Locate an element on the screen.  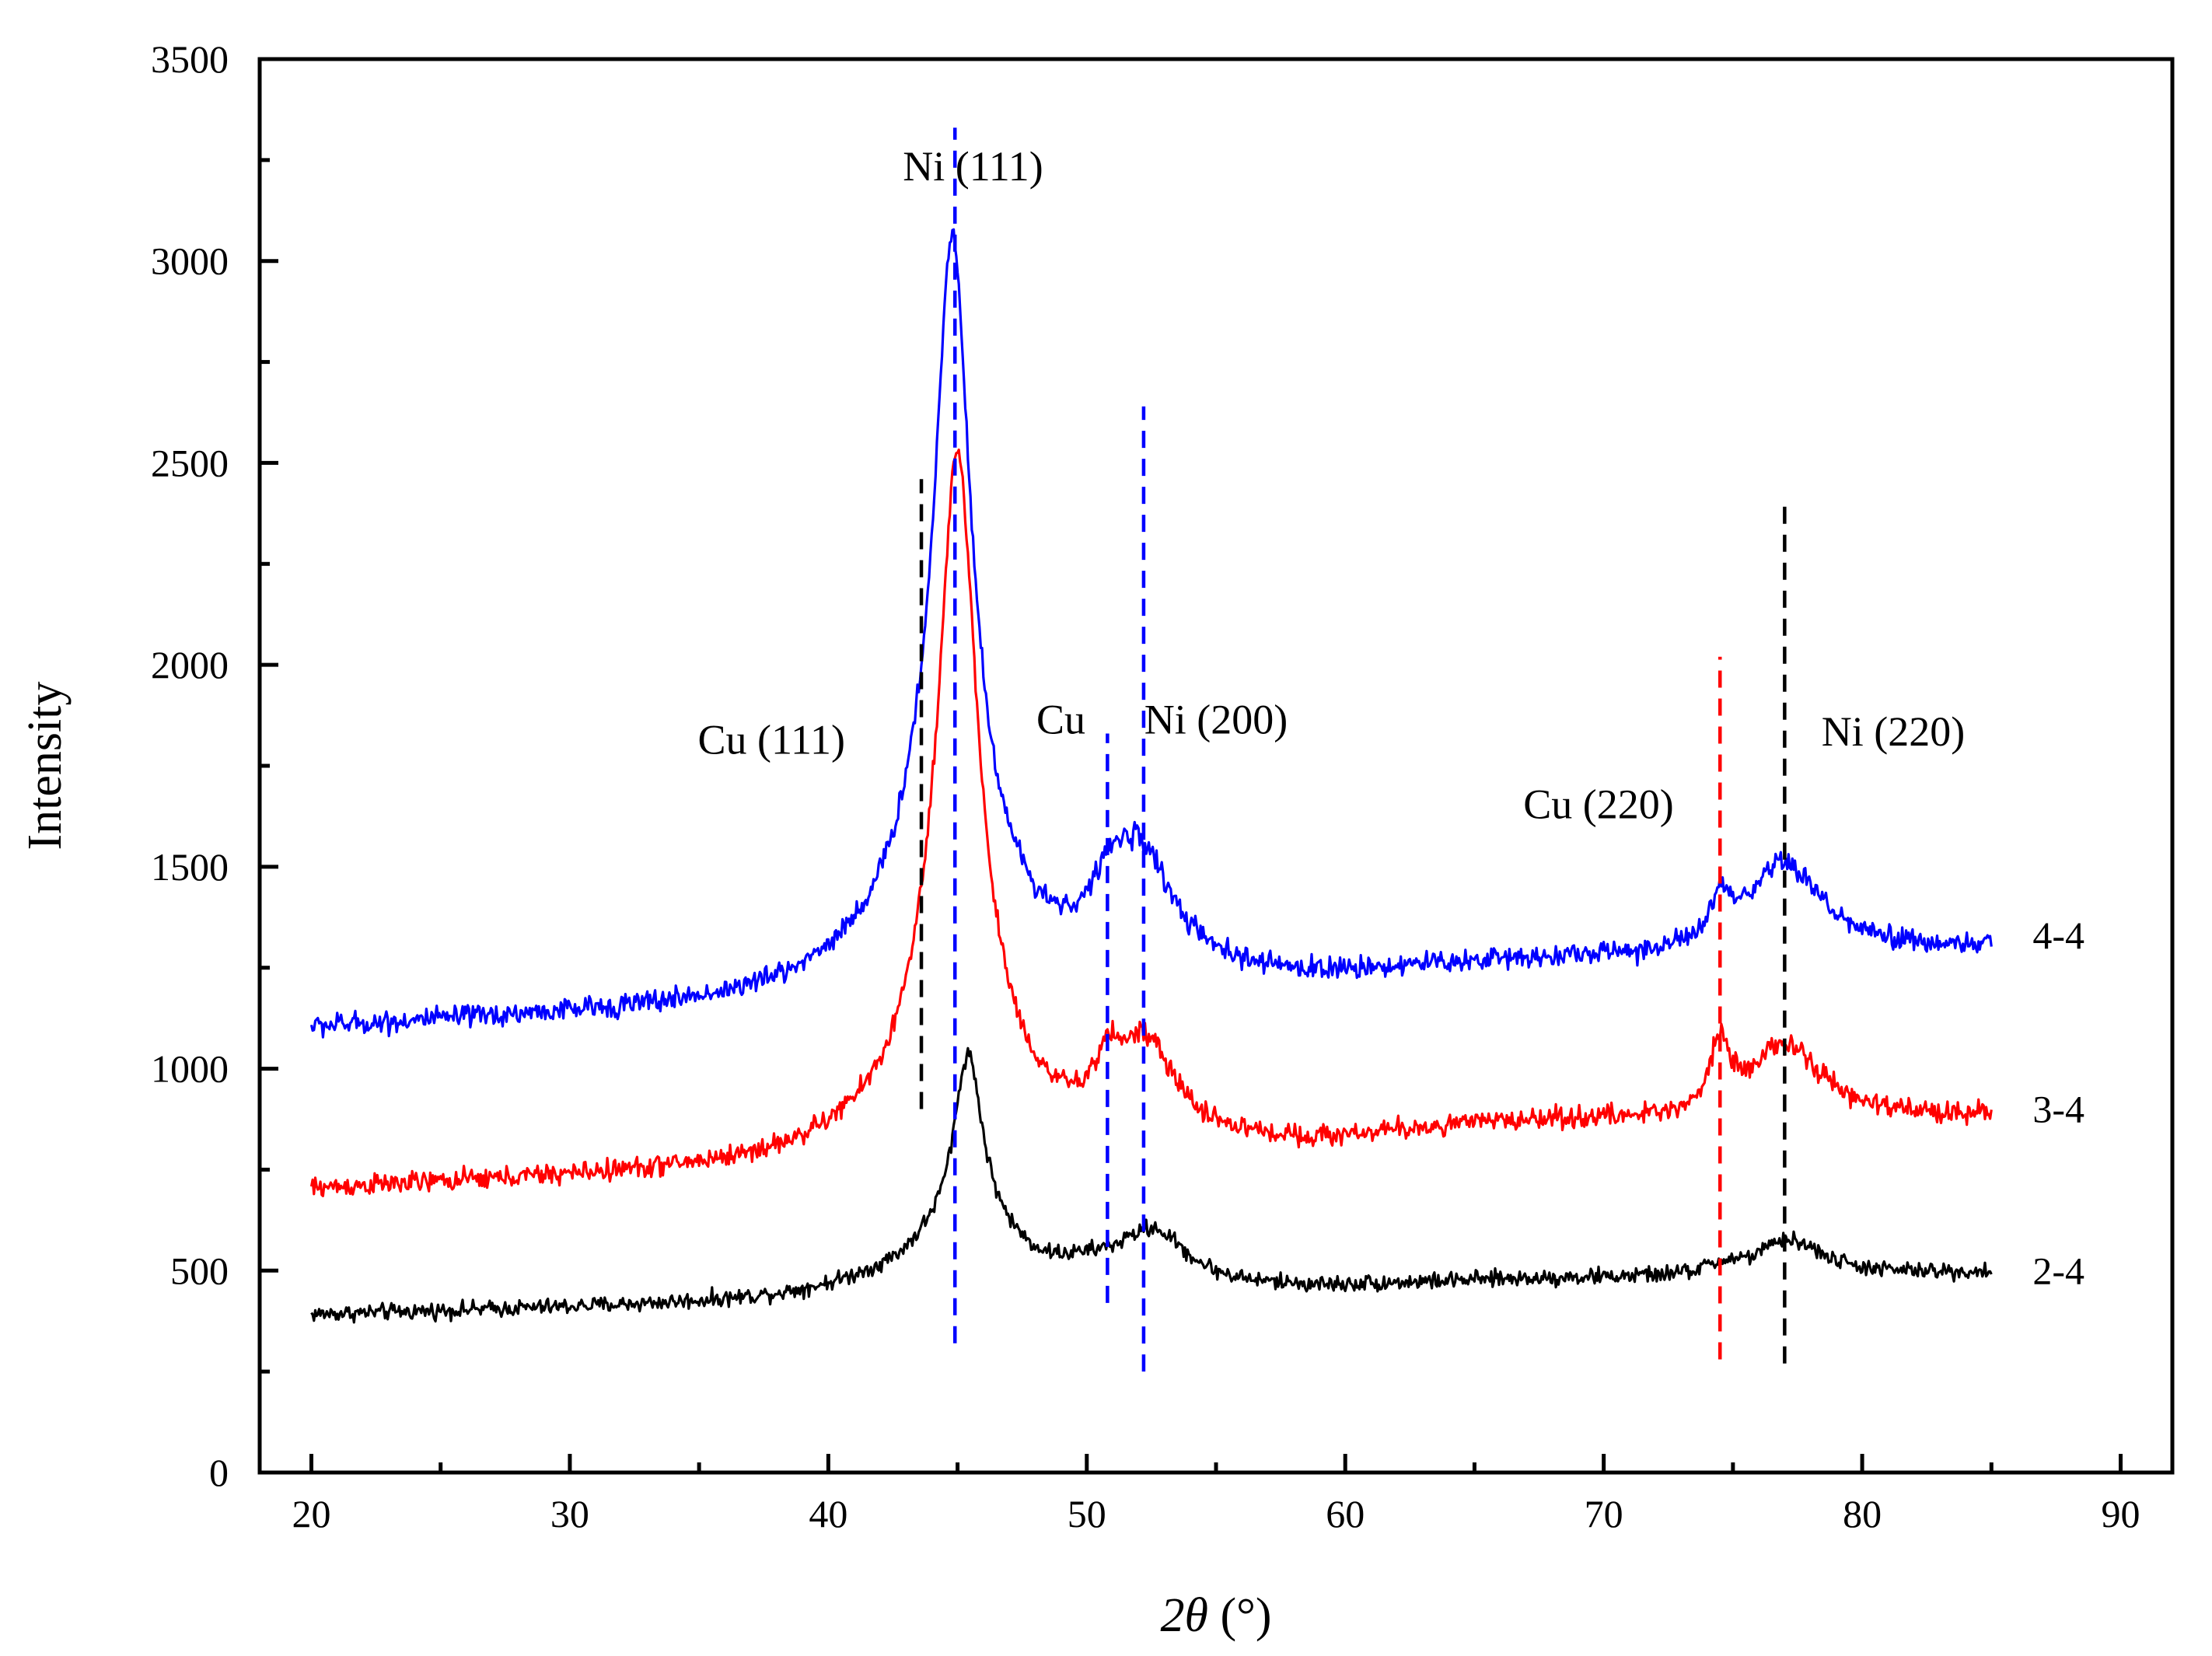
y-tick-label: 3000 is located at coordinates (190, 261).